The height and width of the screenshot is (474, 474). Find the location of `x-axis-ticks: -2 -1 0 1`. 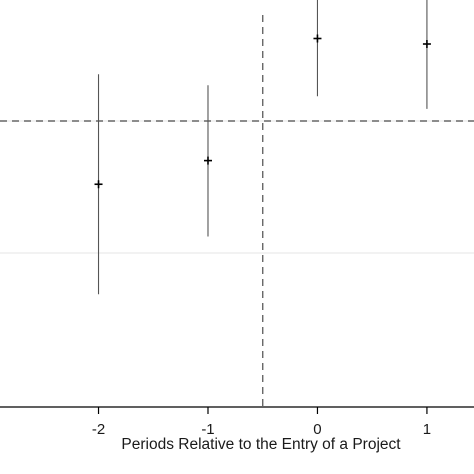

x-axis-ticks: -2 -1 0 1 is located at coordinates (261, 422).